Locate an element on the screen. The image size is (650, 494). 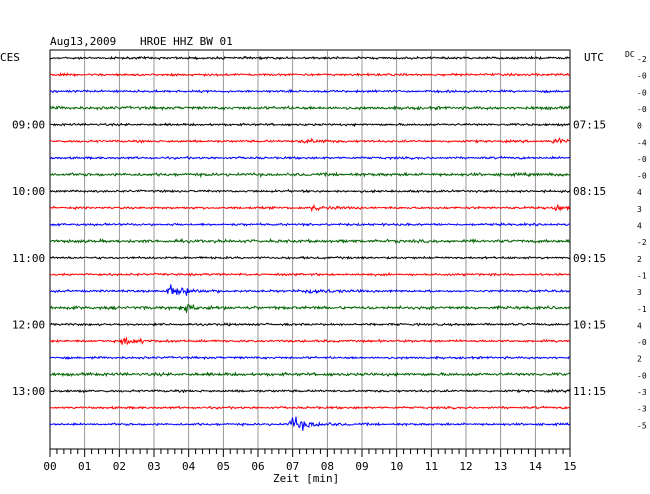
left-hour-label: 13:00 is located at coordinates (28, 391).